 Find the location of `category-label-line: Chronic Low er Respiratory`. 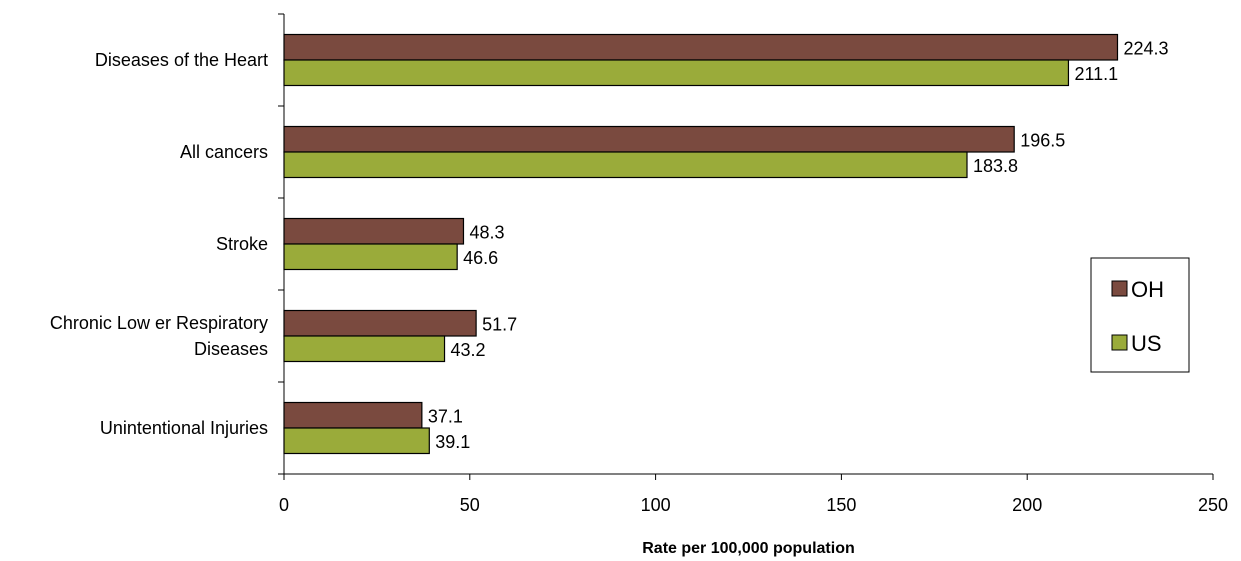

category-label-line: Chronic Low er Respiratory is located at coordinates (159, 323).